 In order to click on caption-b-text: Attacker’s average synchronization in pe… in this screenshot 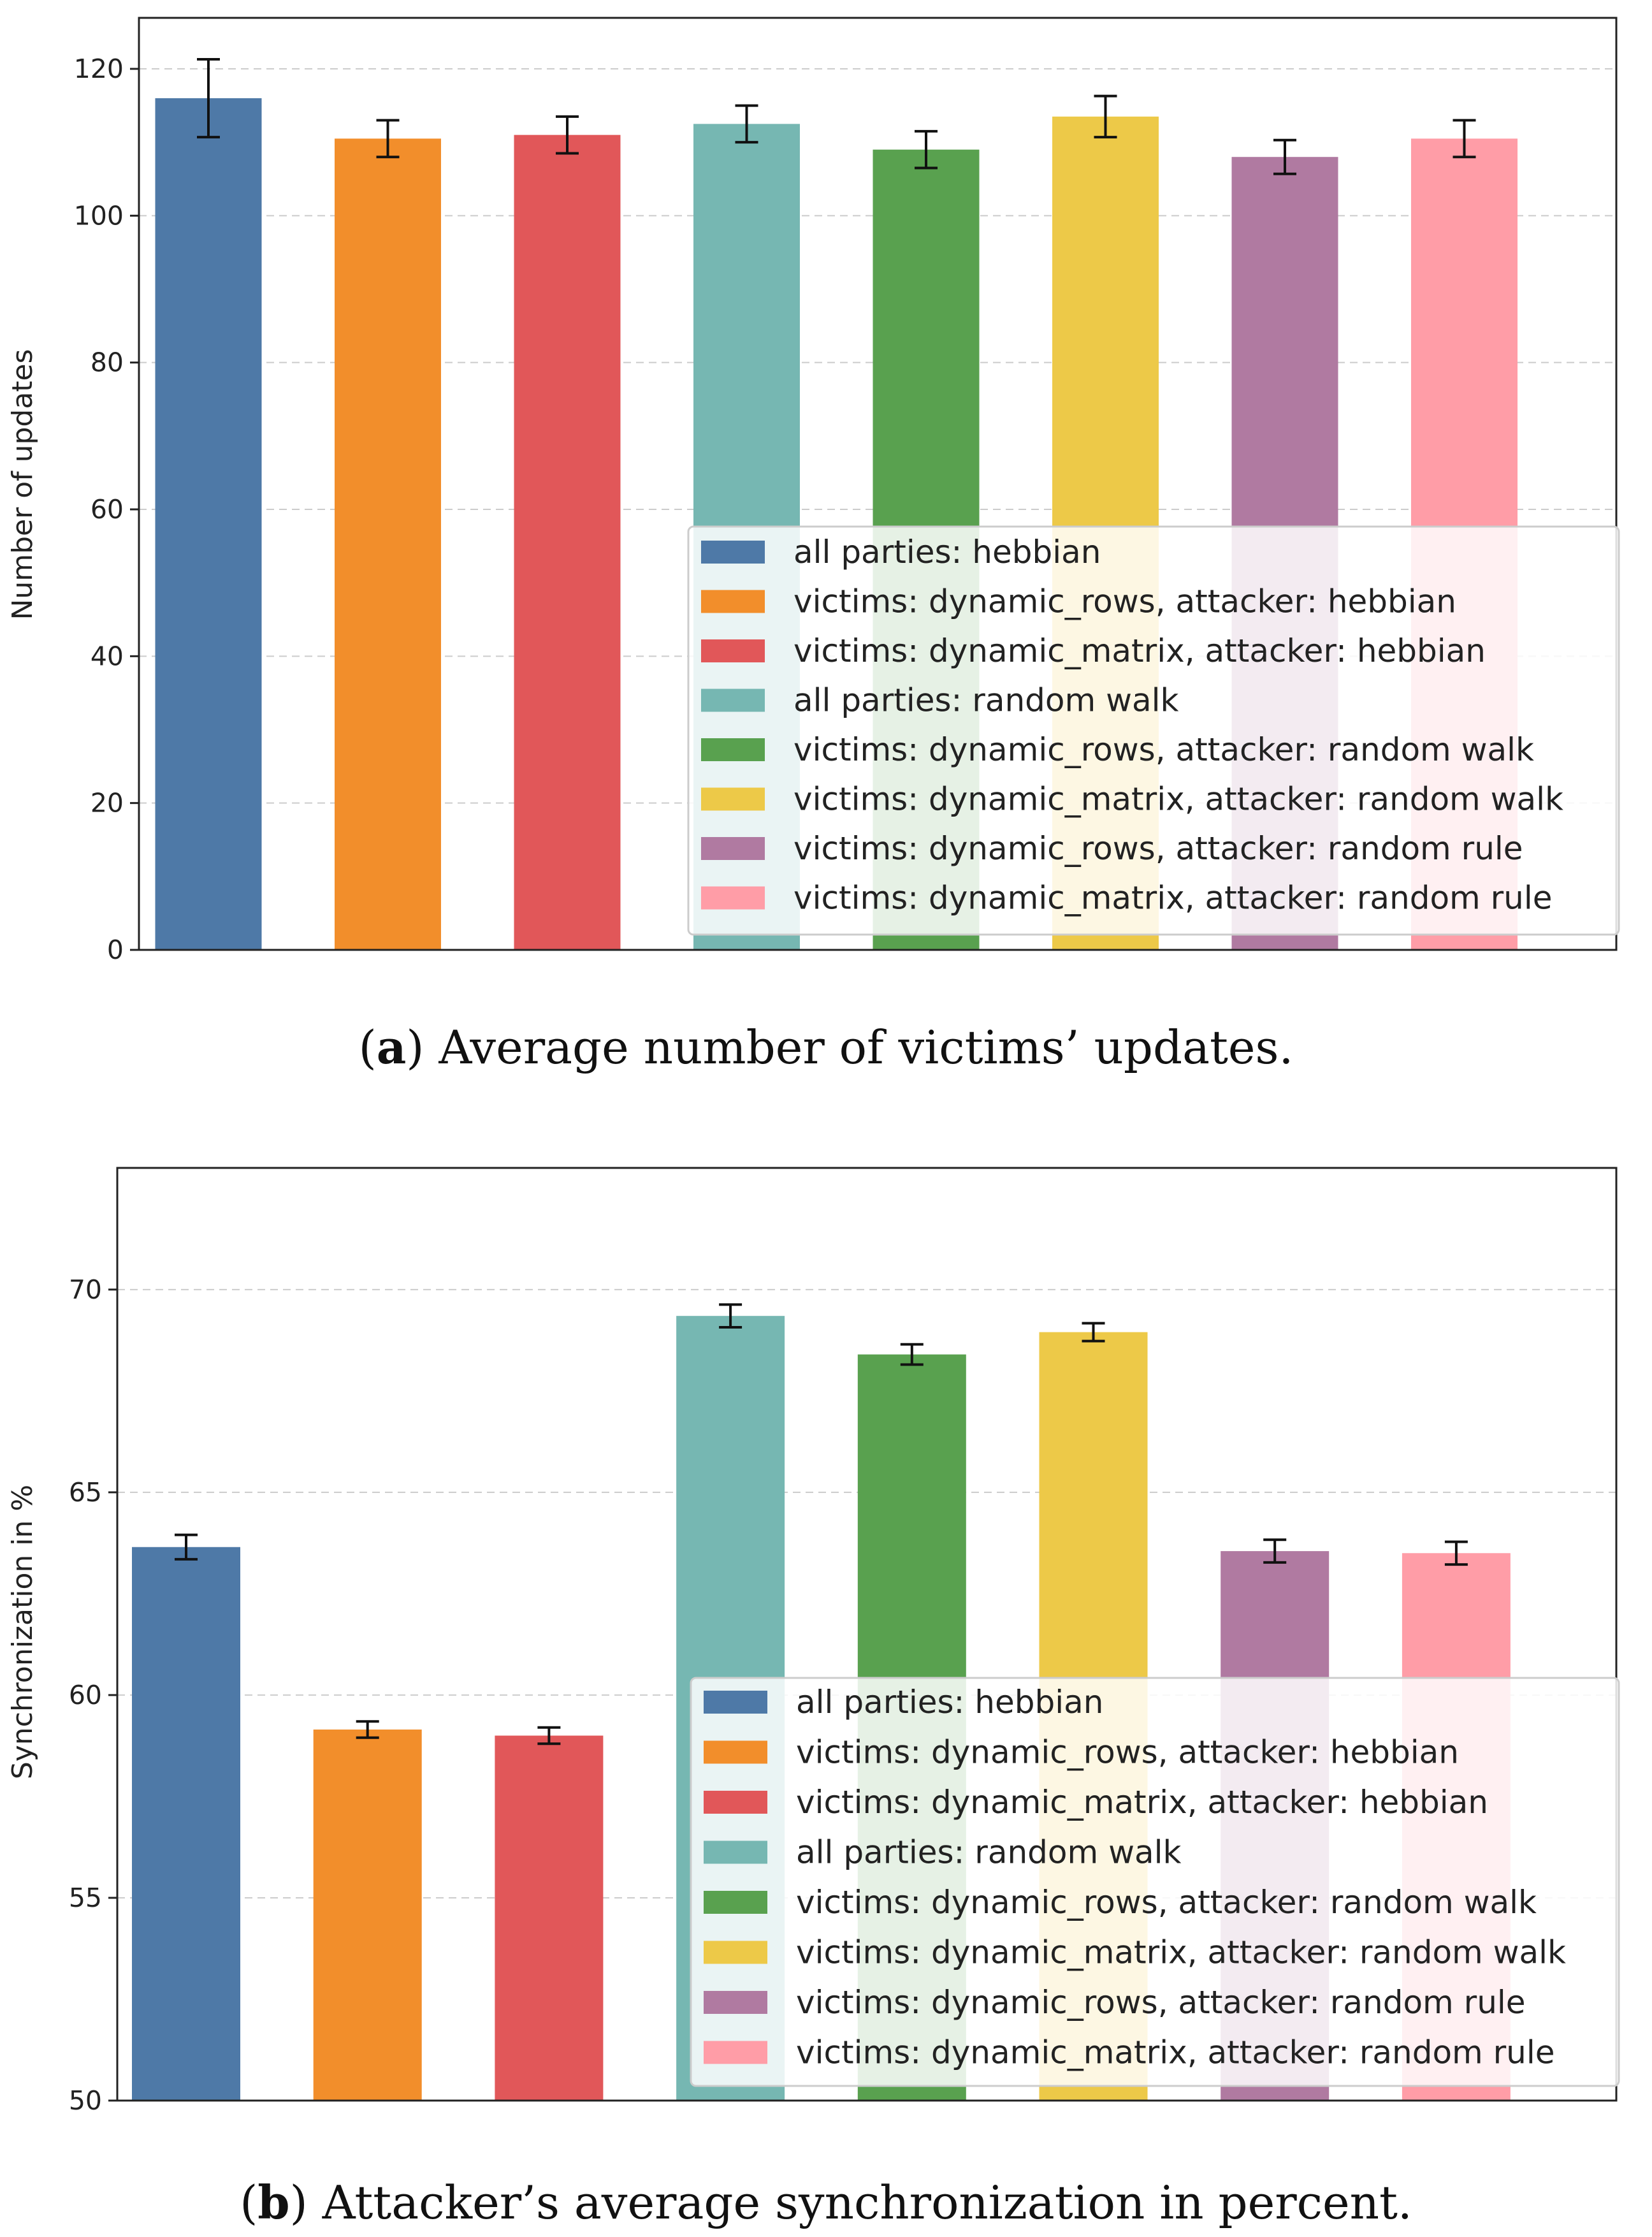, I will do `click(867, 2202)`.